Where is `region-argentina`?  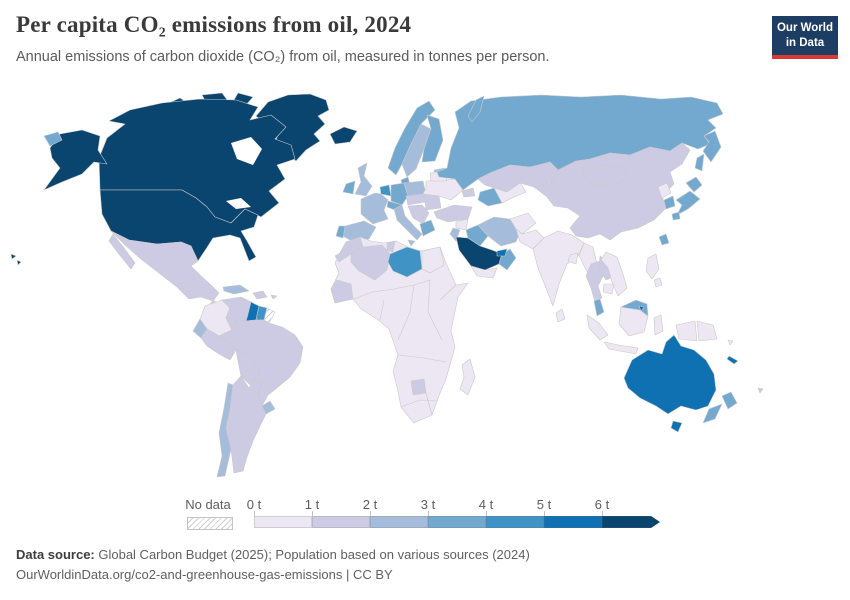 region-argentina is located at coordinates (246, 424).